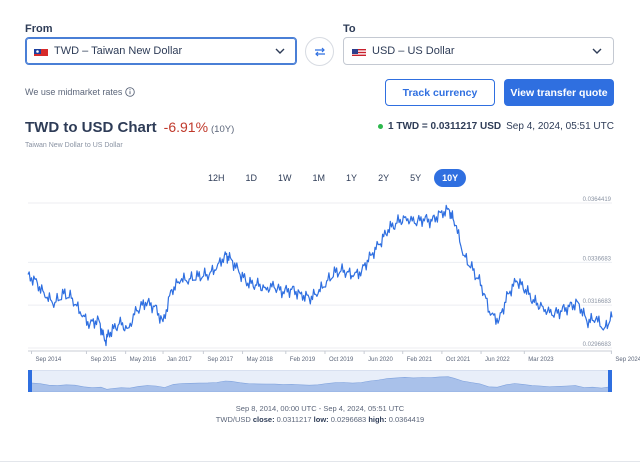  Describe the element at coordinates (445, 126) in the screenshot. I see `rate-value: 1 TWD = 0.0311217 USD` at that location.